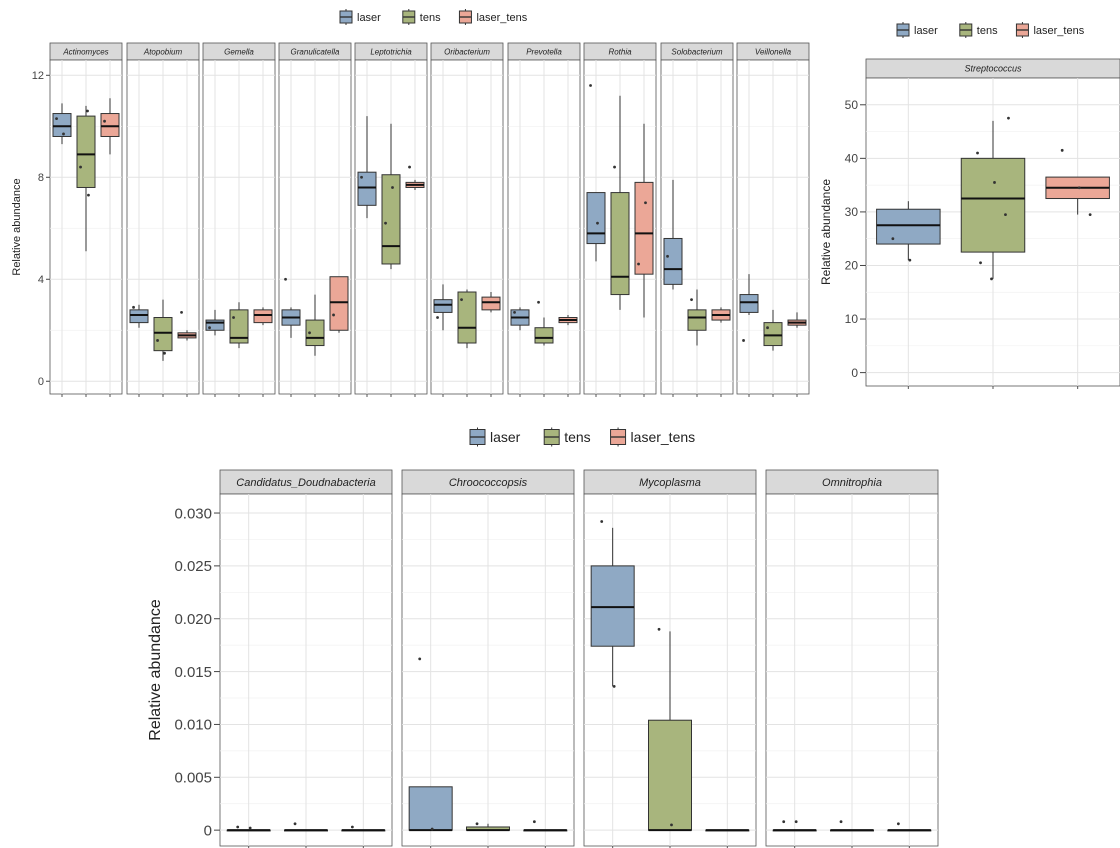 This screenshot has height=848, width=1120. Describe the element at coordinates (993, 69) in the screenshot. I see `facet-strip-label: Streptococcus` at that location.